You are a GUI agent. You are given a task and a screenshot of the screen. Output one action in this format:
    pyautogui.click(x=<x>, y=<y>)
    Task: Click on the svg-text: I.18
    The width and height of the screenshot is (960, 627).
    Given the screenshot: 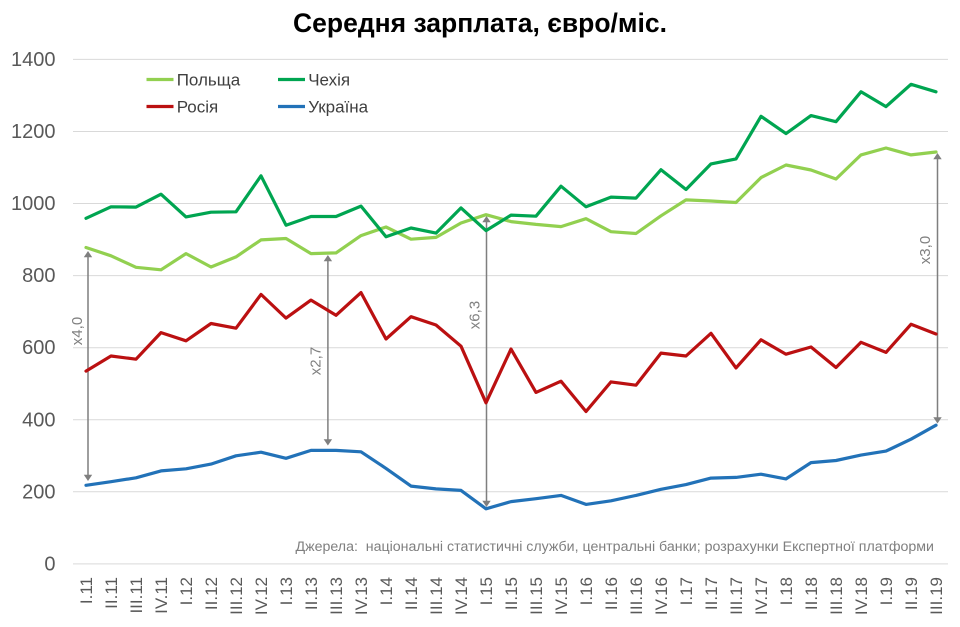 What is the action you would take?
    pyautogui.click(x=786, y=591)
    